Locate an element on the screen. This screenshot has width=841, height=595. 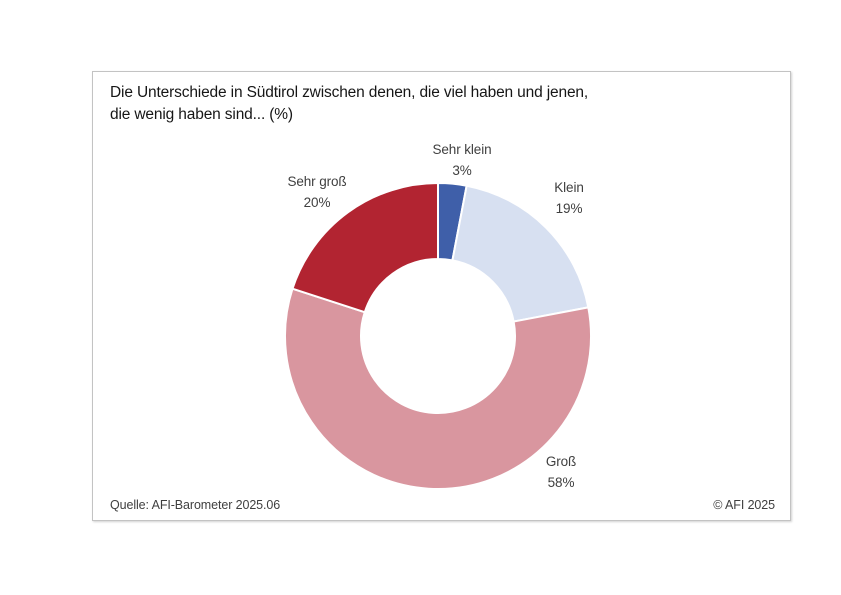
chart-title-line2: die wenig haben sind... (%) is located at coordinates (201, 114).